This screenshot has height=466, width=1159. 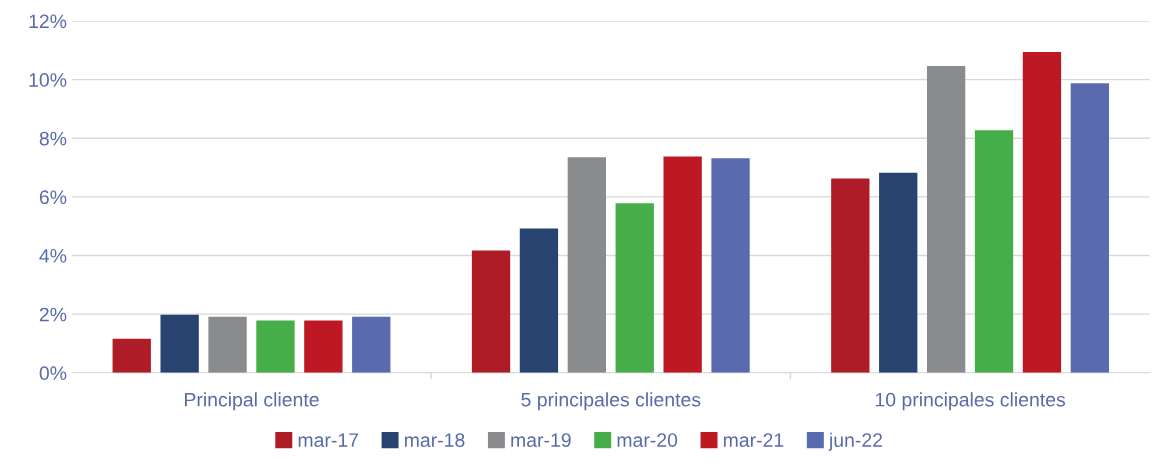 I want to click on legend-label: mar-20, so click(x=647, y=440).